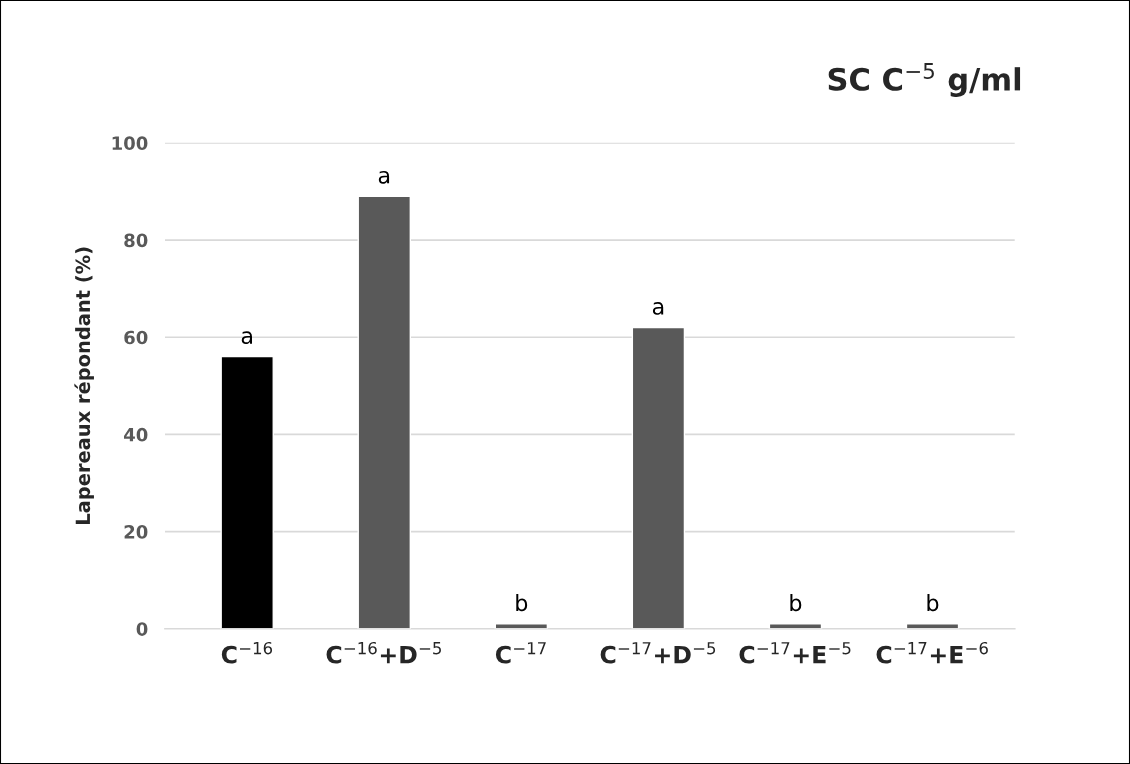  What do you see at coordinates (520, 653) in the screenshot?
I see `x-tick-label: C$^{−17}$` at bounding box center [520, 653].